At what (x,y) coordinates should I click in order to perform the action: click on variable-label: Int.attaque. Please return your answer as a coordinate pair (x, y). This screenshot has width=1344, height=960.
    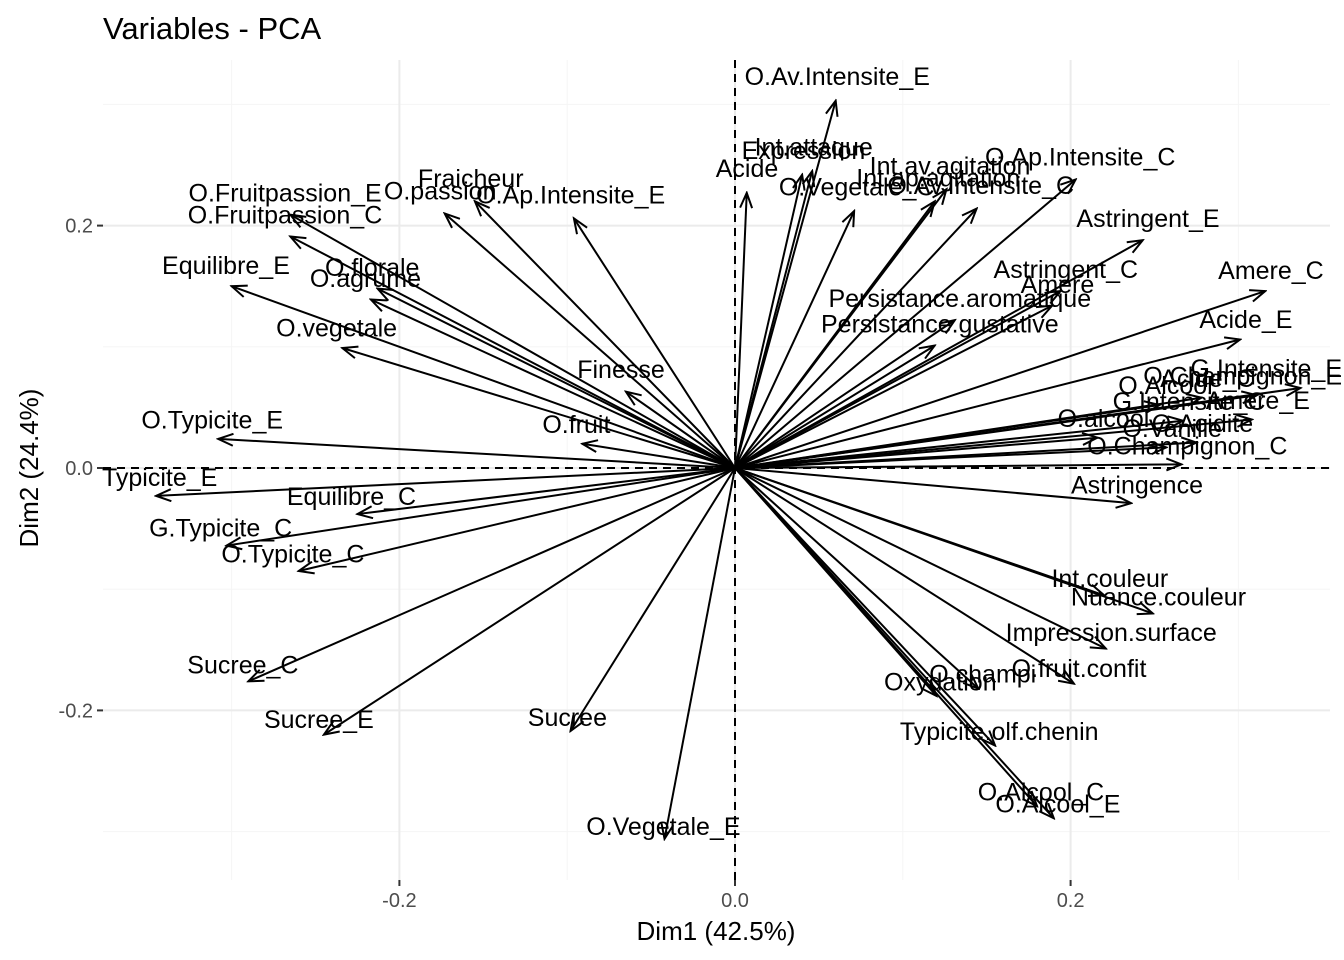
    Looking at the image, I should click on (814, 147).